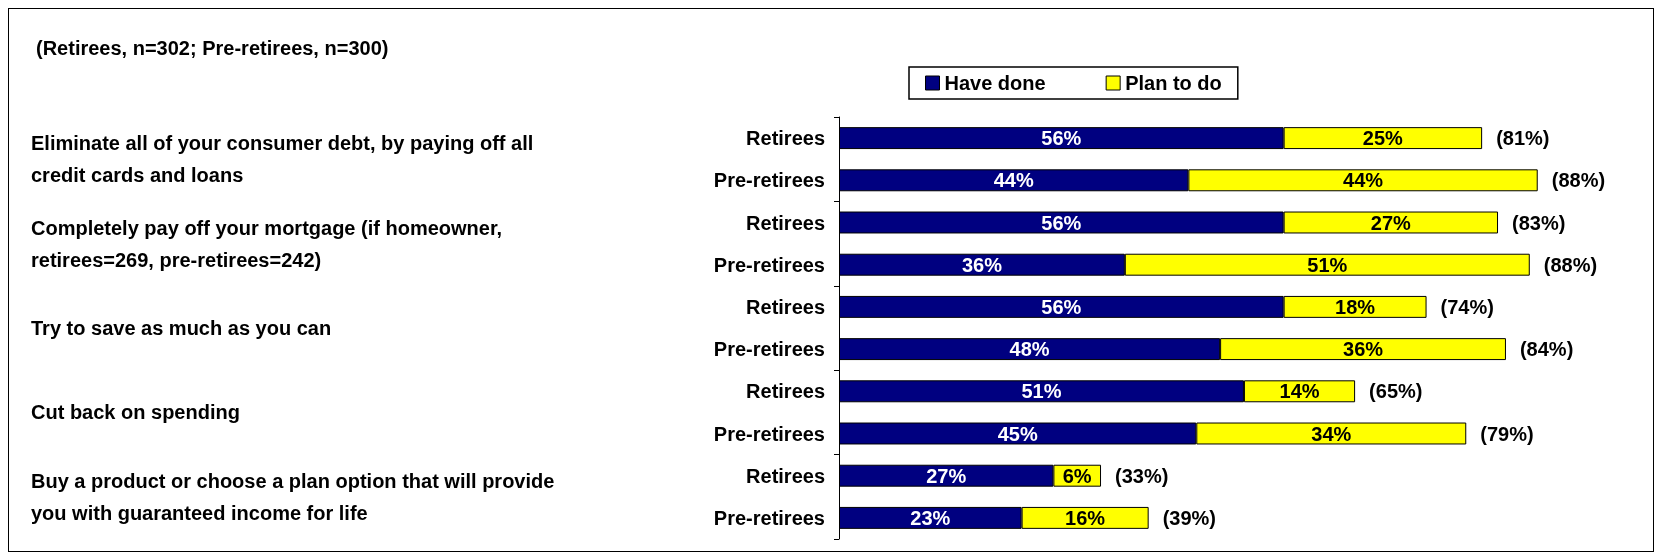 The width and height of the screenshot is (1662, 560). Describe the element at coordinates (1539, 222) in the screenshot. I see `total-label: (83%)` at that location.